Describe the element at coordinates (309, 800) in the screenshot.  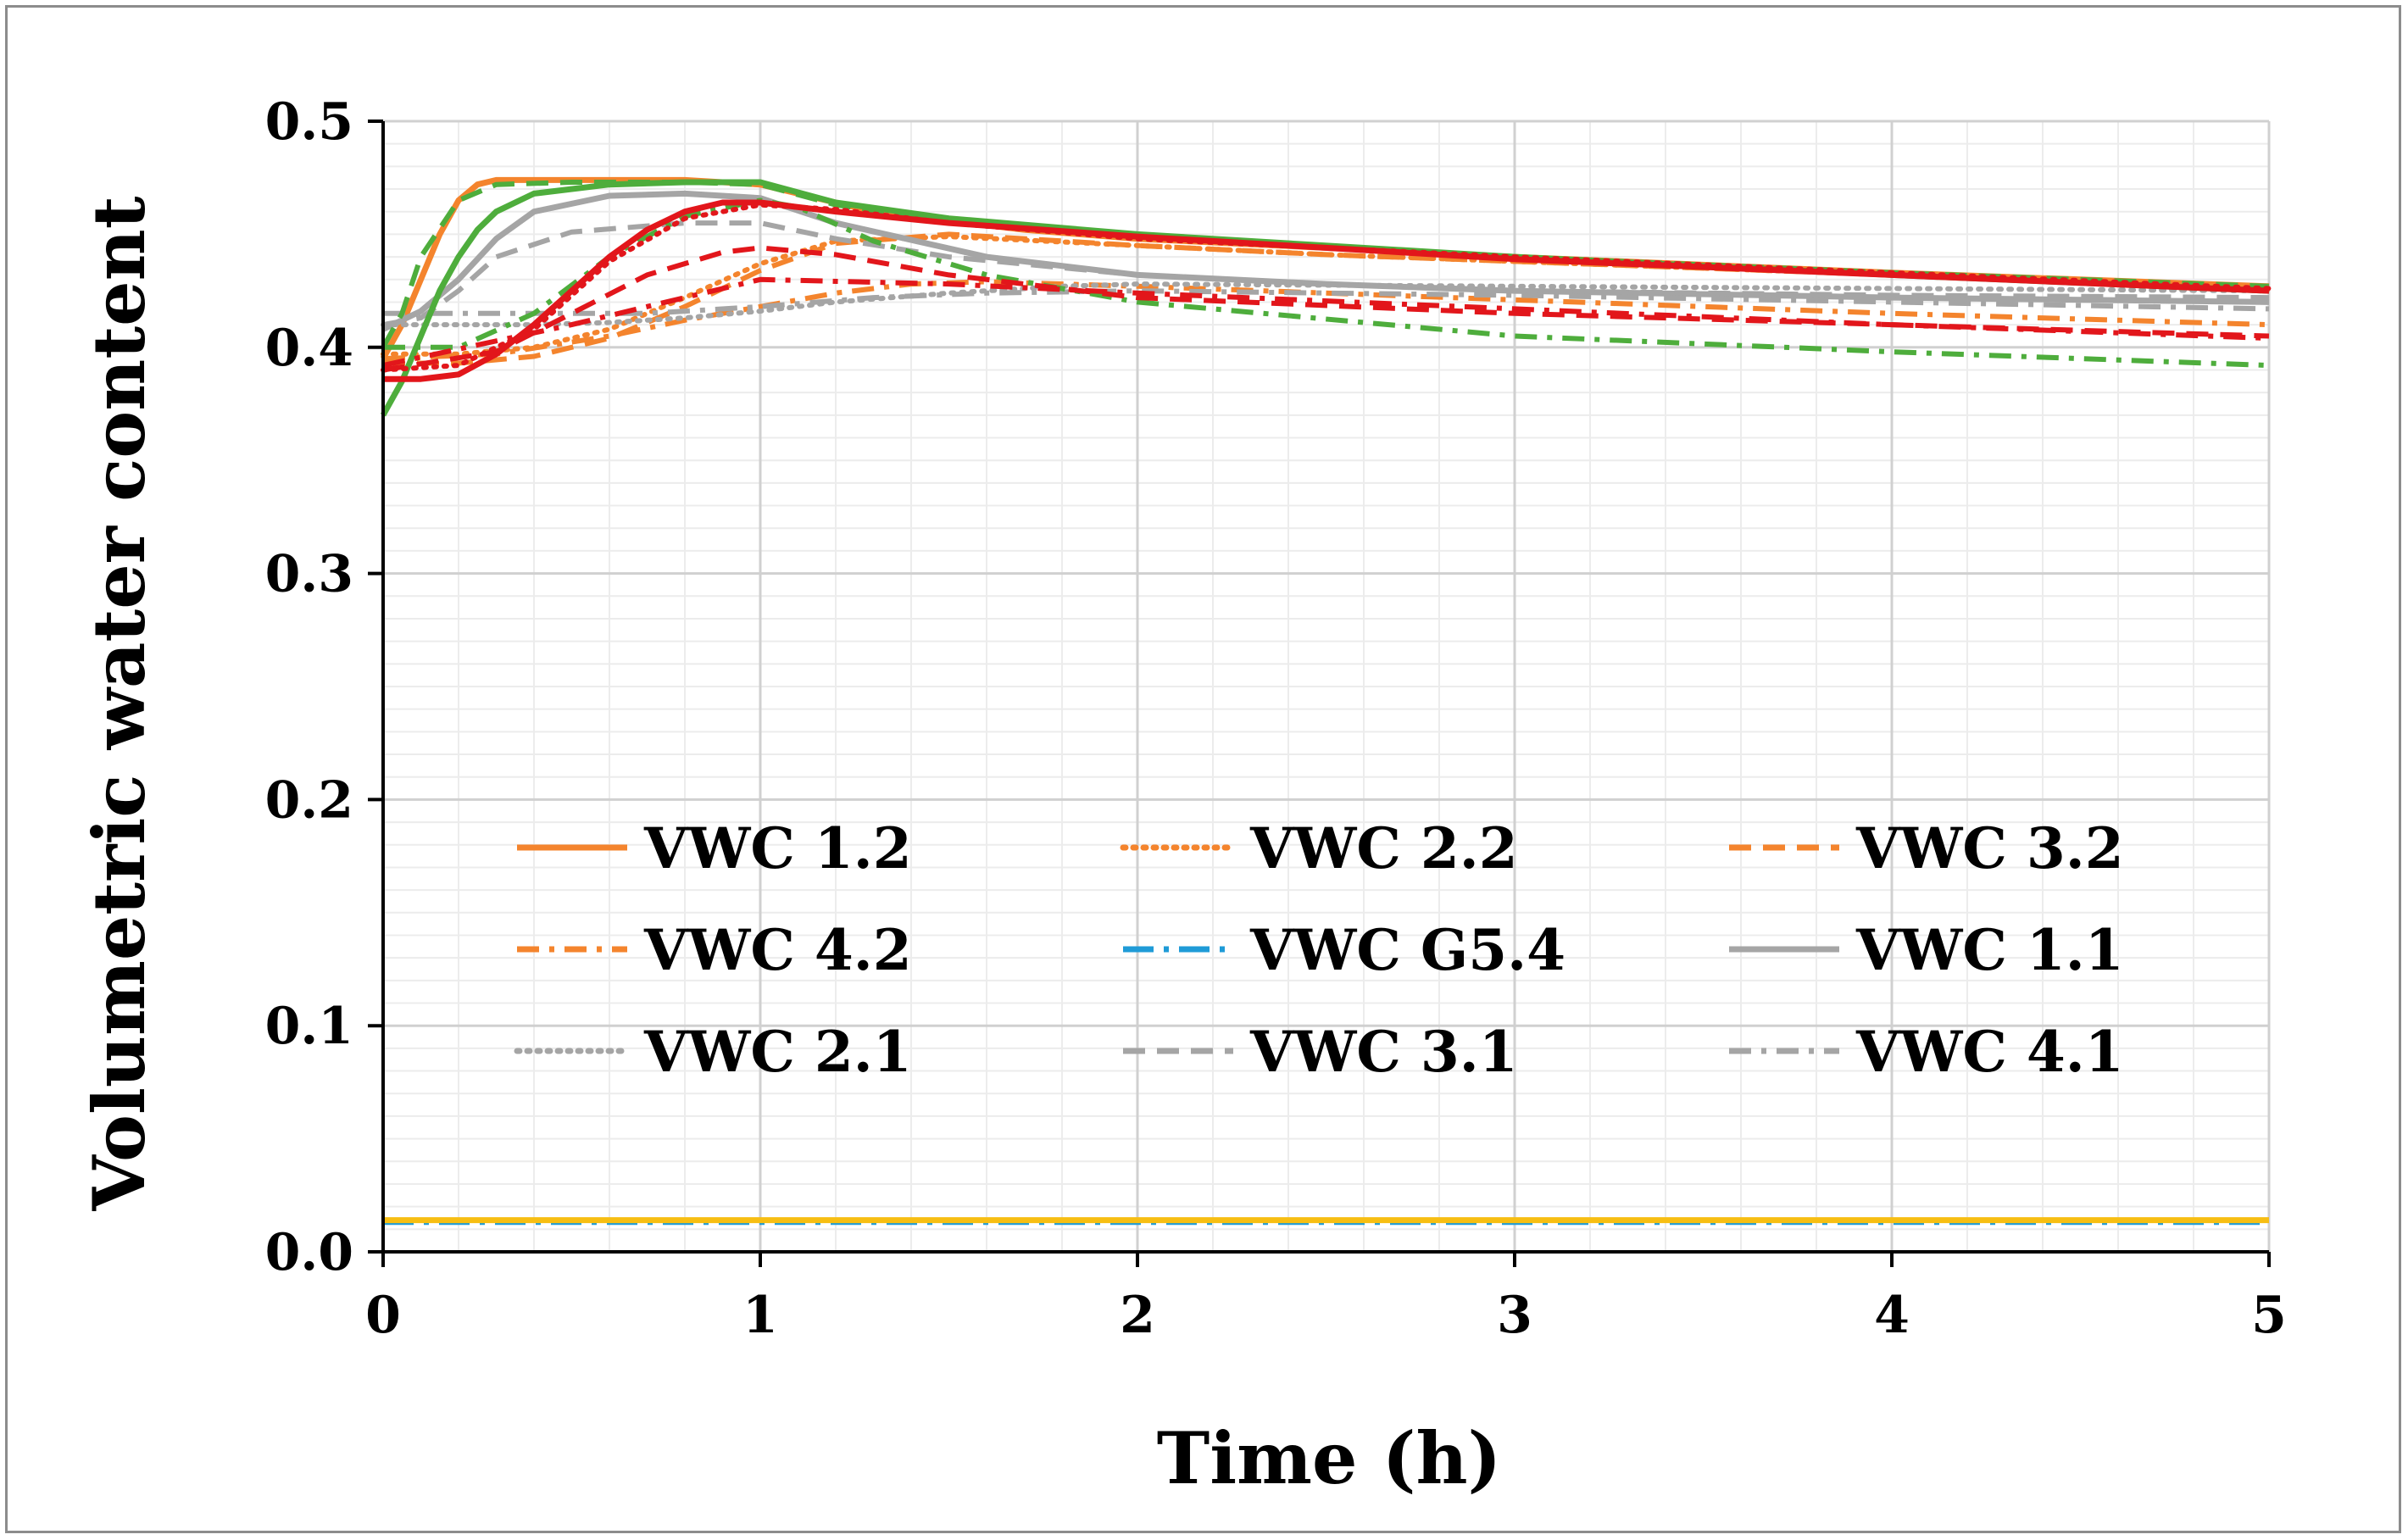
I see `y-tick-label: 0.2` at that location.